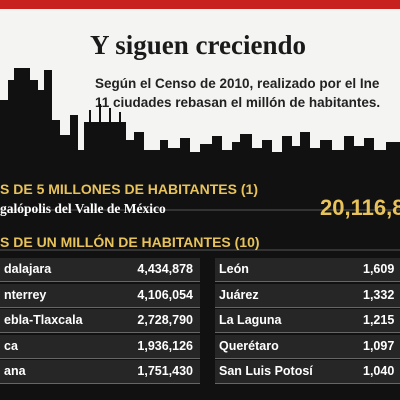 This screenshot has height=400, width=400. I want to click on population: 1,751,430, so click(165, 371).